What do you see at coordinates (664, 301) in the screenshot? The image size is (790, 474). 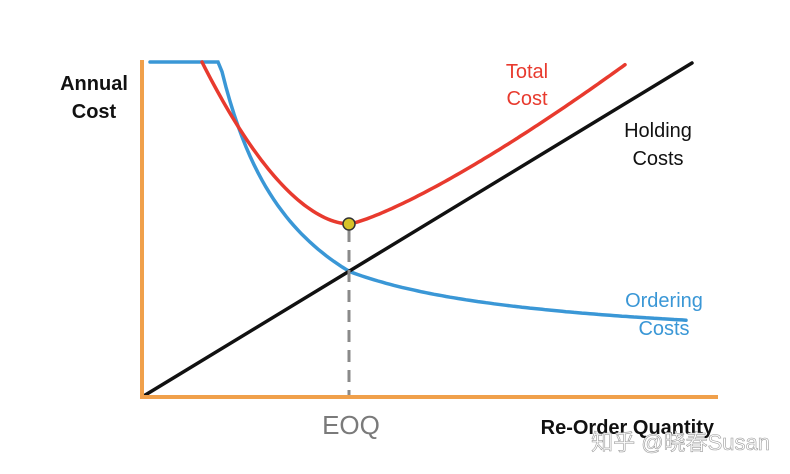 I see `ordering-costs-label-line-1: Ordering` at bounding box center [664, 301].